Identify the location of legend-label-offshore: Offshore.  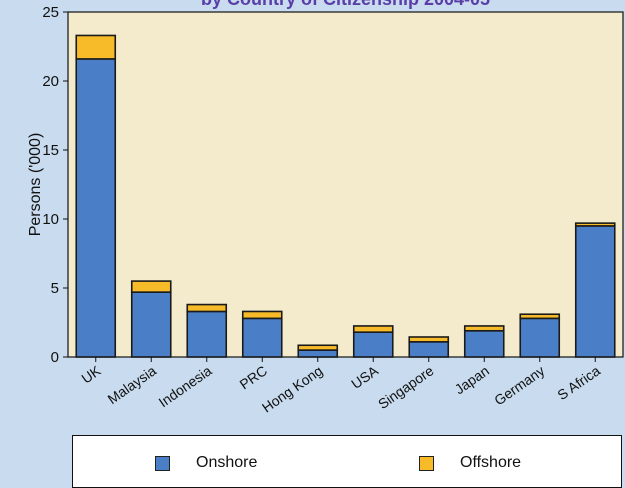
(491, 462).